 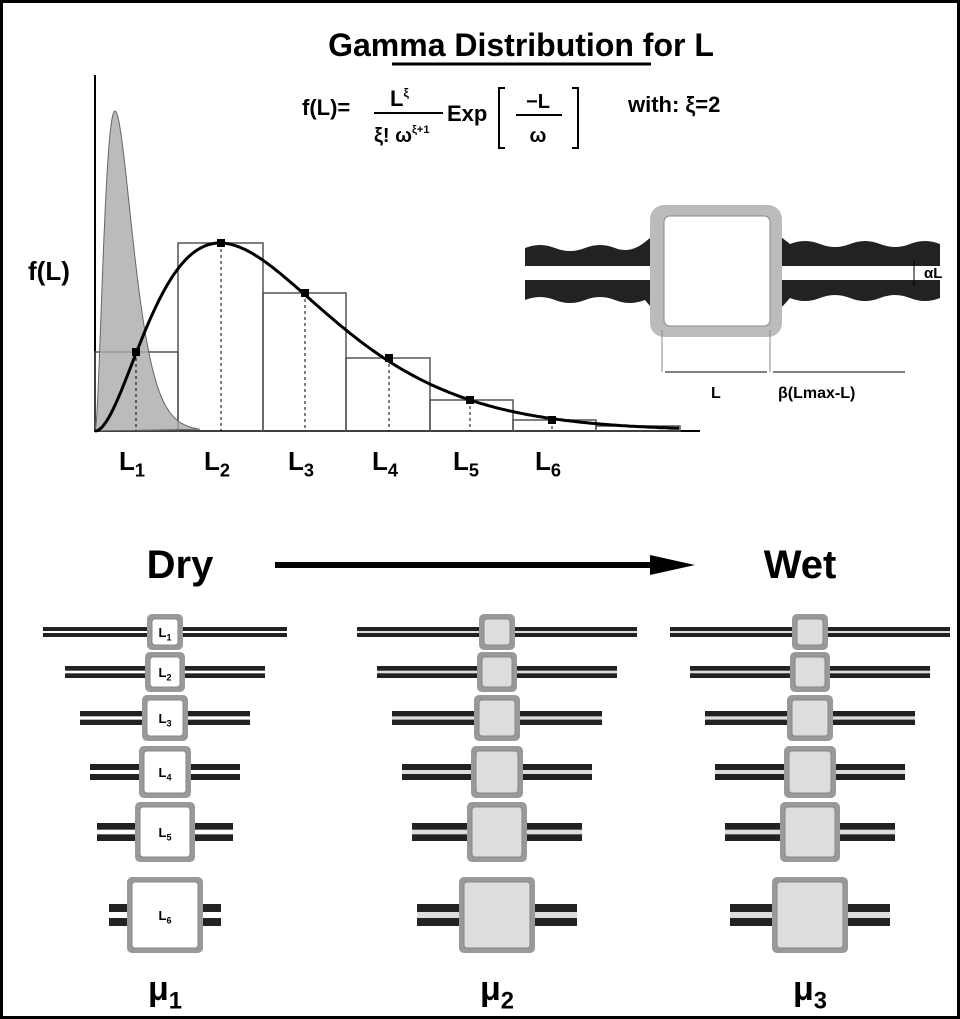 I want to click on x-label: L5, so click(x=466, y=463).